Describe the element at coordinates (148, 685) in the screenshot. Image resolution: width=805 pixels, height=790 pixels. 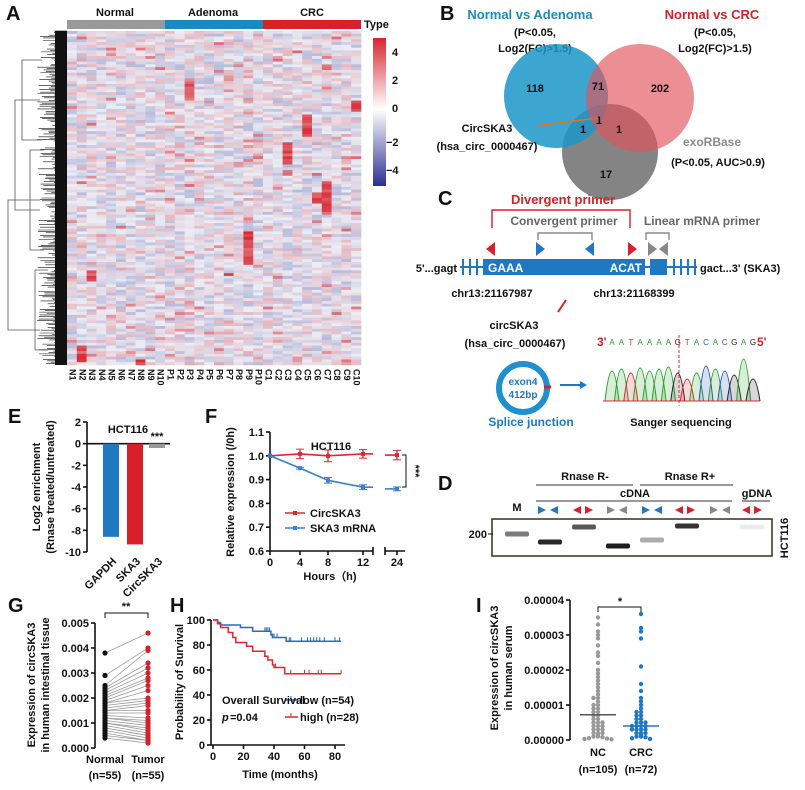
I see `g-point-tumor` at that location.